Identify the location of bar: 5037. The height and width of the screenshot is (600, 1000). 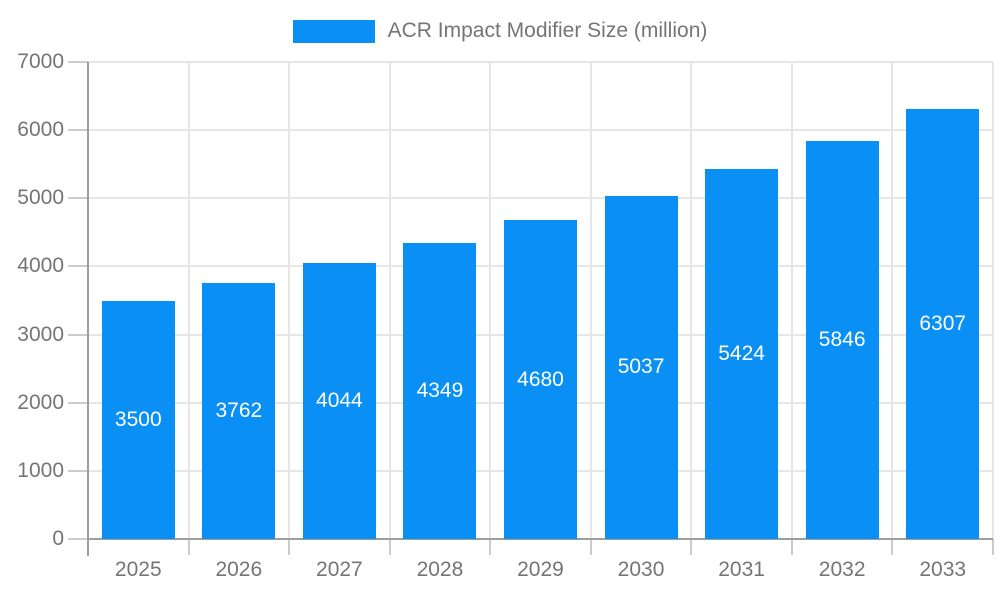
(641, 367).